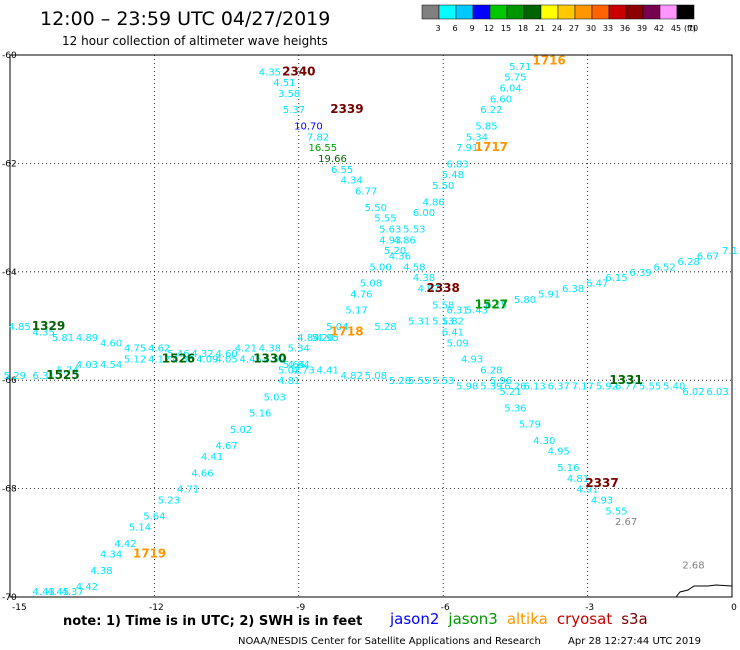 This screenshot has width=740, height=650. Describe the element at coordinates (557, 28) in the screenshot. I see `scale-label: 24` at that location.